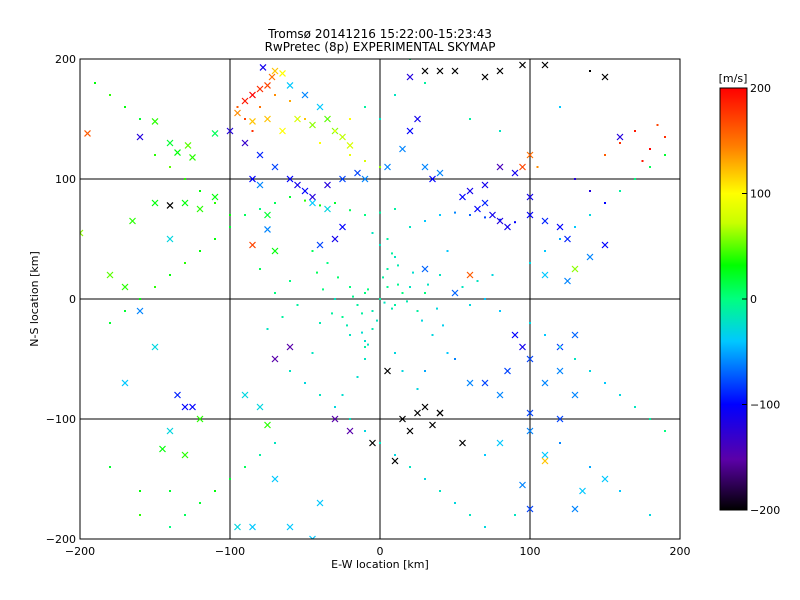 This screenshot has width=800, height=600. I want to click on x-axis-label: E-W location [km], so click(380, 564).